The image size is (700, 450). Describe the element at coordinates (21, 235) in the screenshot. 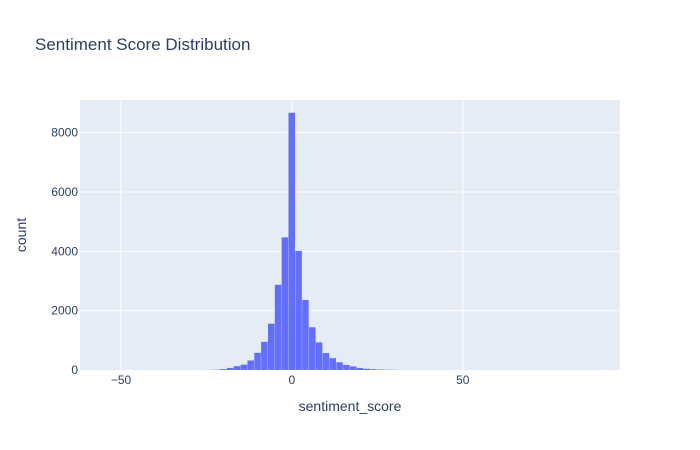

I see `y-axis-title: count` at that location.